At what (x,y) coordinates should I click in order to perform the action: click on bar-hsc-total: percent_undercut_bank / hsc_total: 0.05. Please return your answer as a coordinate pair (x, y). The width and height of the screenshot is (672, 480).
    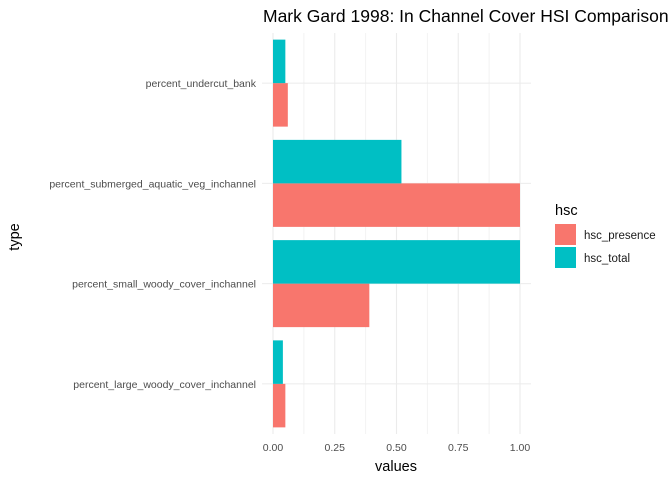
    Looking at the image, I should click on (279, 61).